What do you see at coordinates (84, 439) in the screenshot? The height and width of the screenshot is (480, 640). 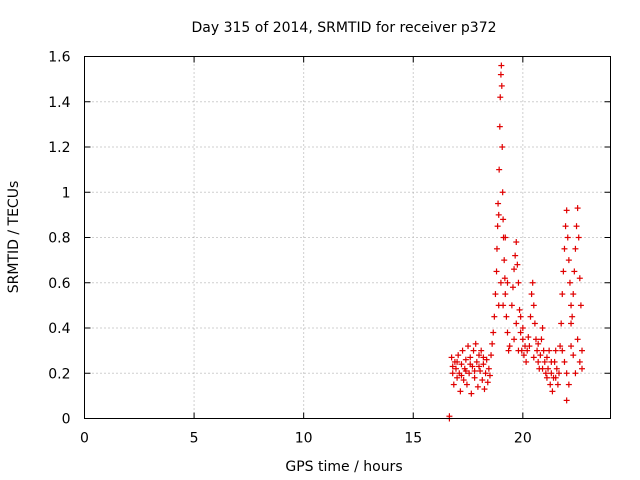 I see `x-tick-label: 0` at bounding box center [84, 439].